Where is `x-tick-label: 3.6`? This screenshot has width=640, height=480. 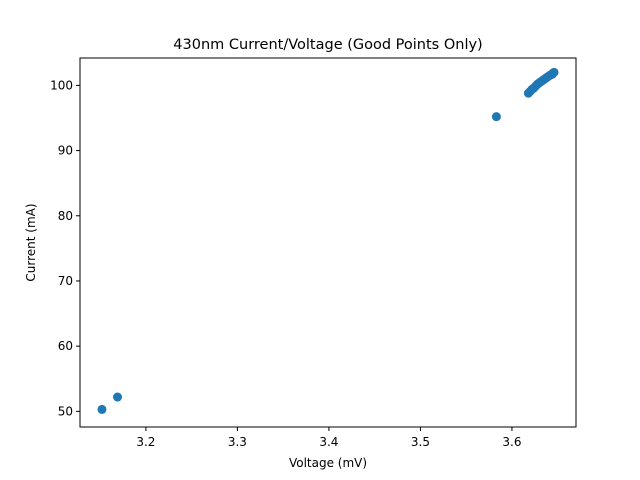
x-tick-label: 3.6 is located at coordinates (511, 442).